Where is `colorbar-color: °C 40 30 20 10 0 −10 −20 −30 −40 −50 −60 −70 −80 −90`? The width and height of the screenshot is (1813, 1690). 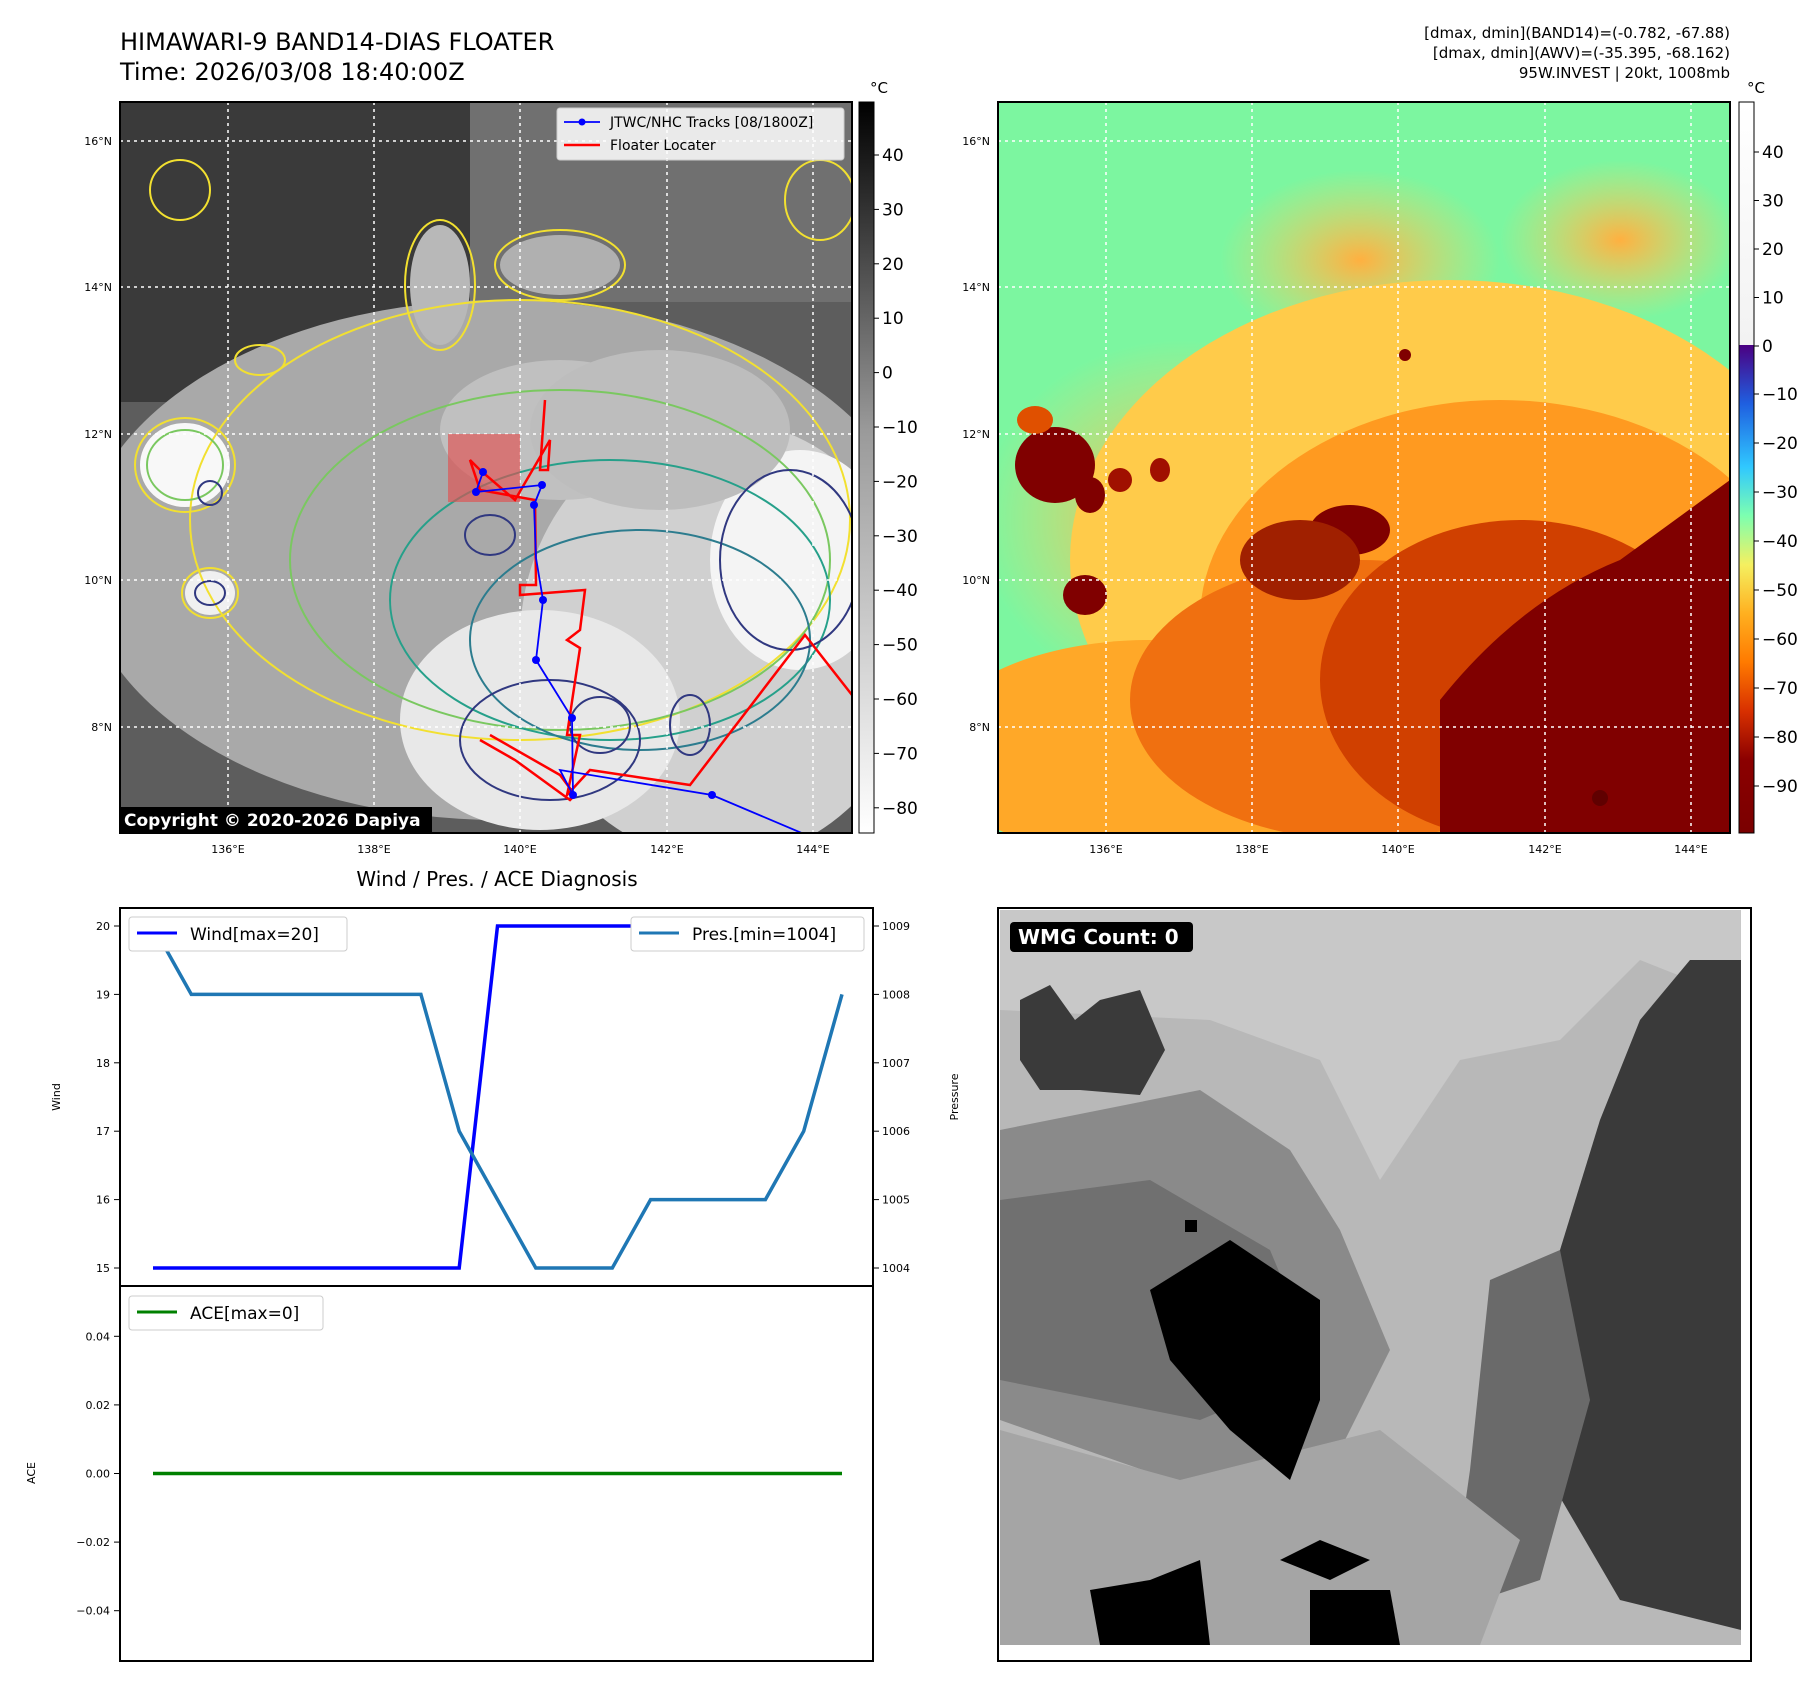
colorbar-color: °C 40 30 20 10 0 −10 −20 −30 −40 −50 −60 −70 −80 −90 is located at coordinates (1768, 456).